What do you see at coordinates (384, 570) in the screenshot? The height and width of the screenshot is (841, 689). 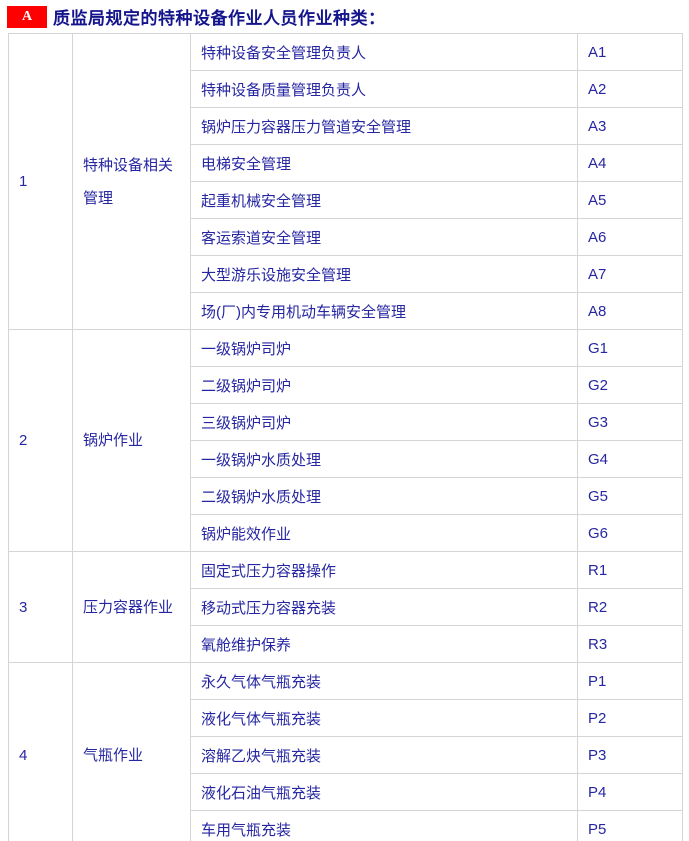 I see `item-name-cell: 固定式压力容器操作` at bounding box center [384, 570].